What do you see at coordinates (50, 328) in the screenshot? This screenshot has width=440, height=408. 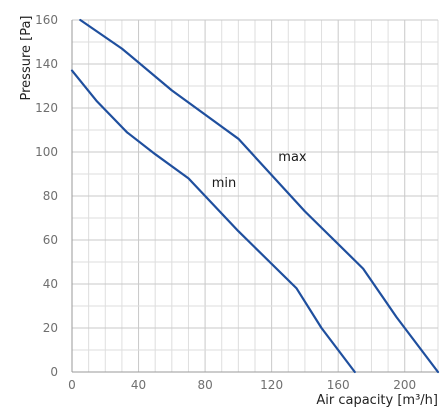 I see `y-tick-label: 20` at bounding box center [50, 328].